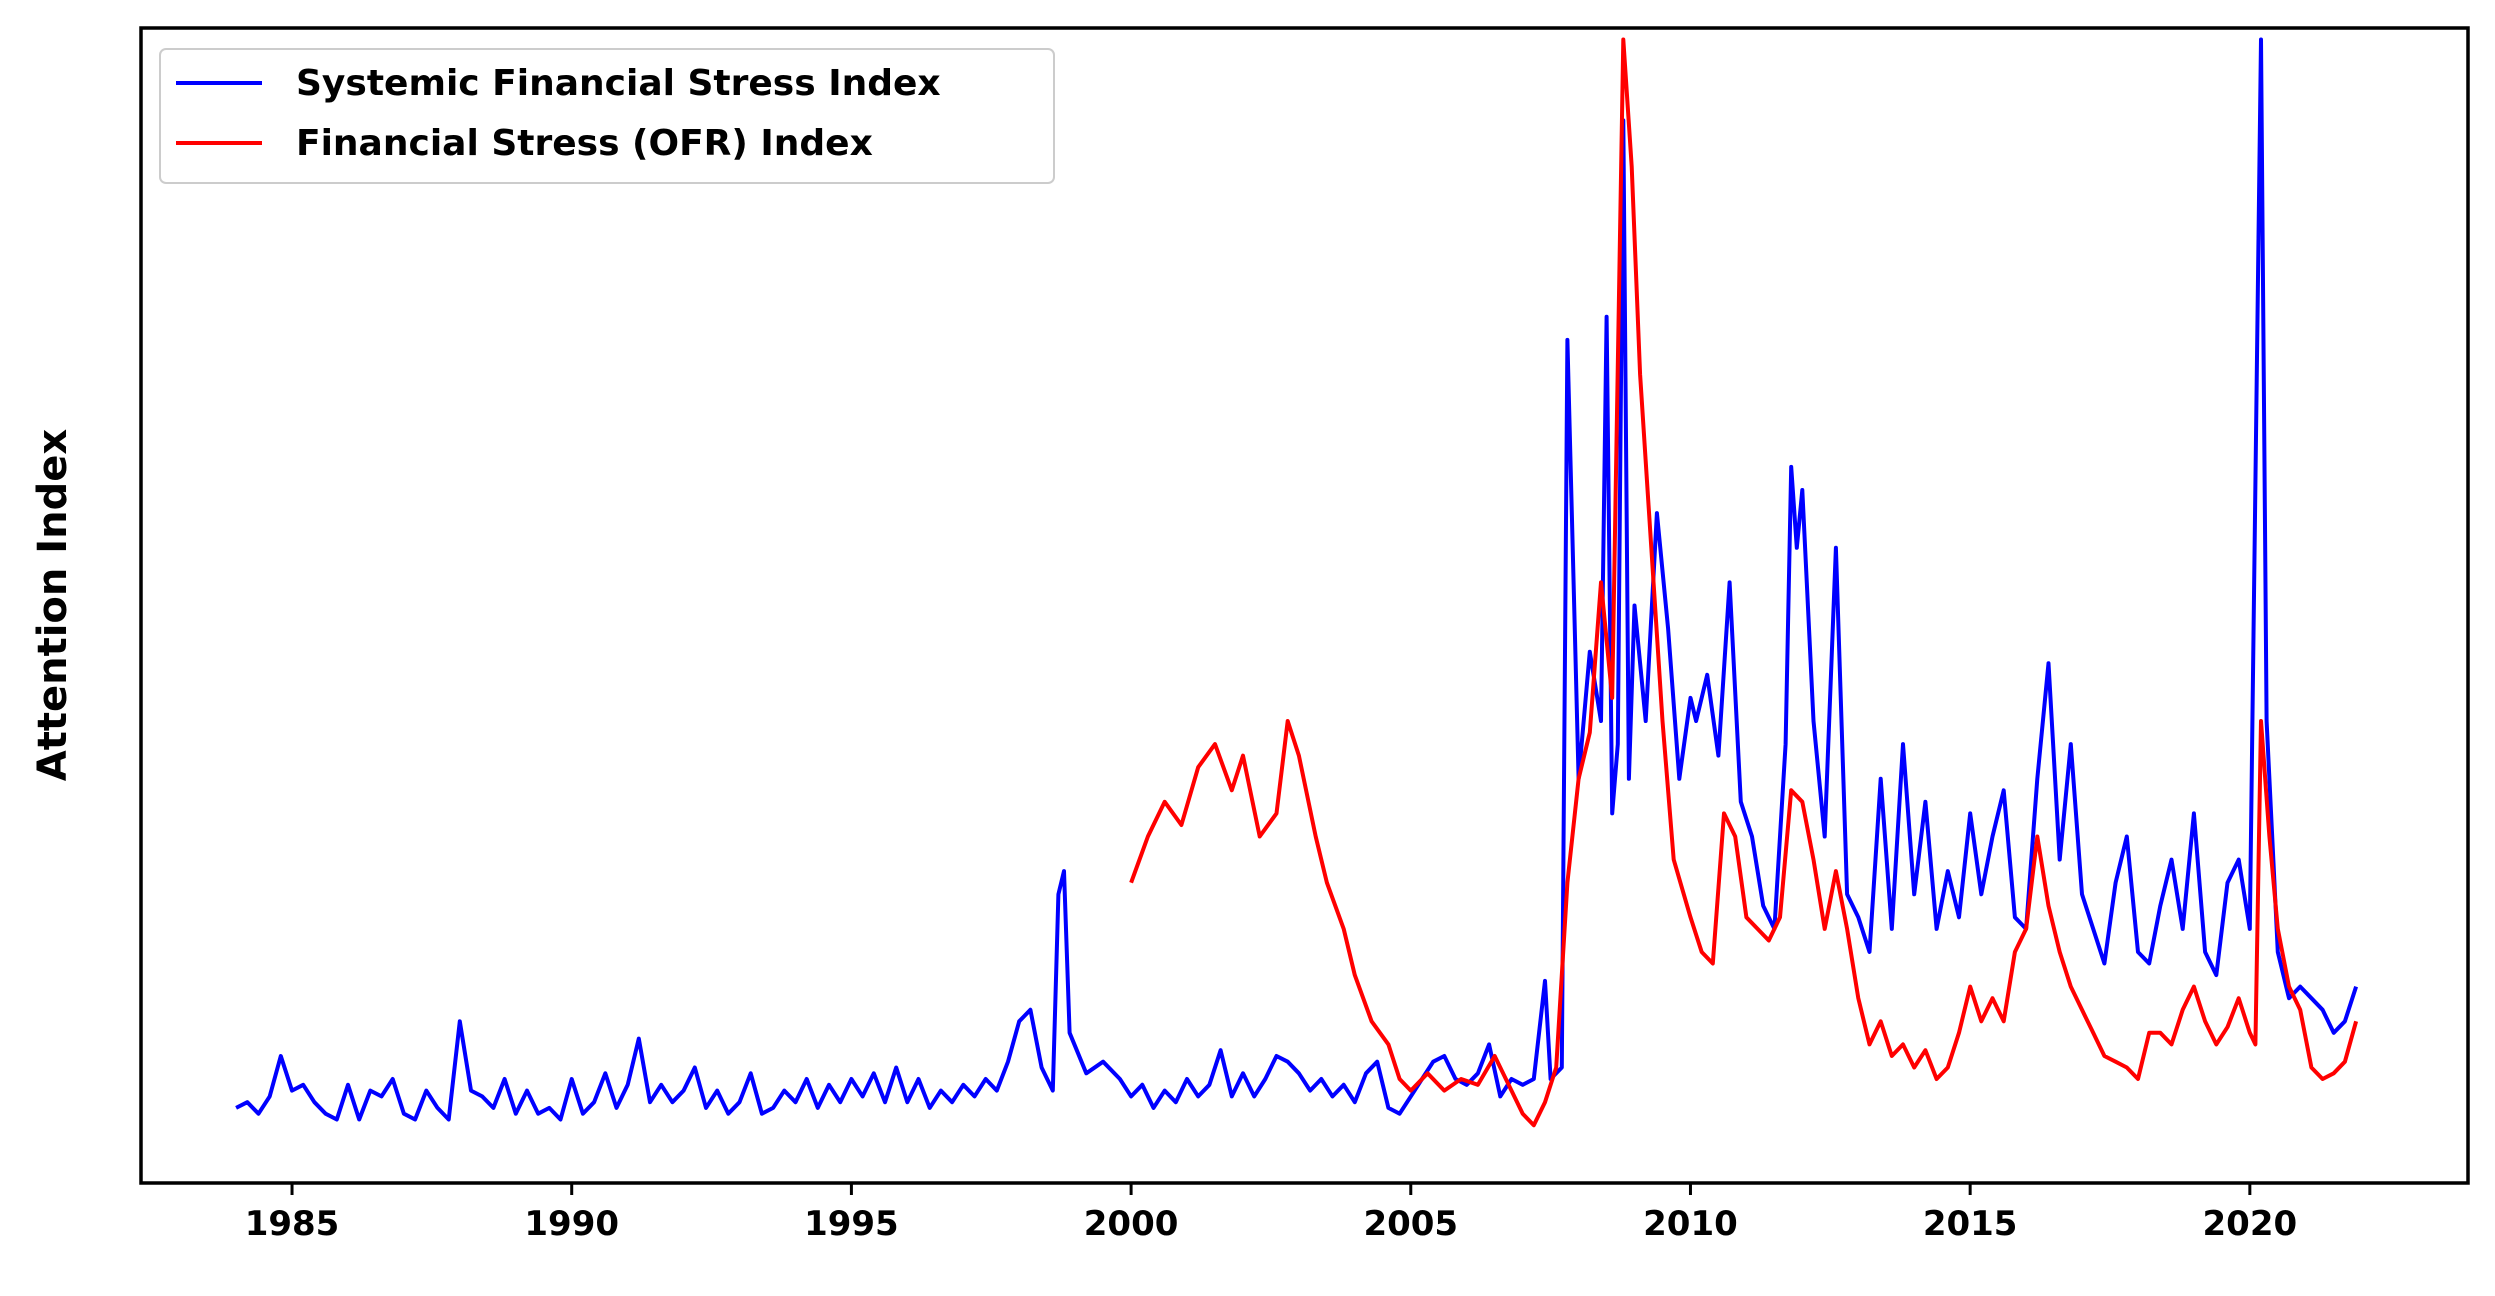 Image resolution: width=2495 pixels, height=1296 pixels. I want to click on x-tick-label: 2000, so click(1131, 1224).